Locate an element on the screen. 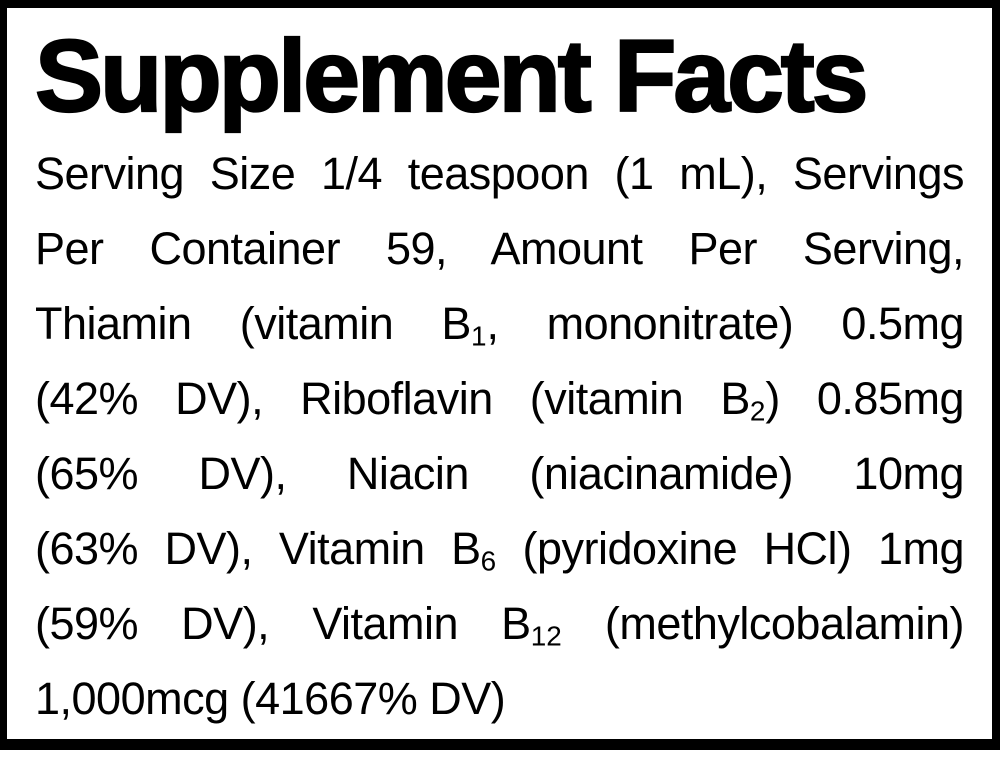  riboflavin-amount-text: ) 0.85mg is located at coordinates (864, 398).